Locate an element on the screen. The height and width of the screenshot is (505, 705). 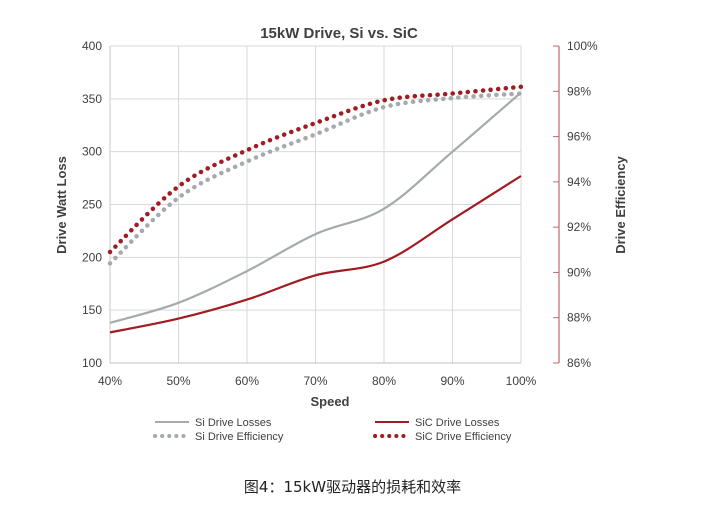
legend-label-si-drive-efficiency: Si Drive Efficiency is located at coordinates (239, 437).